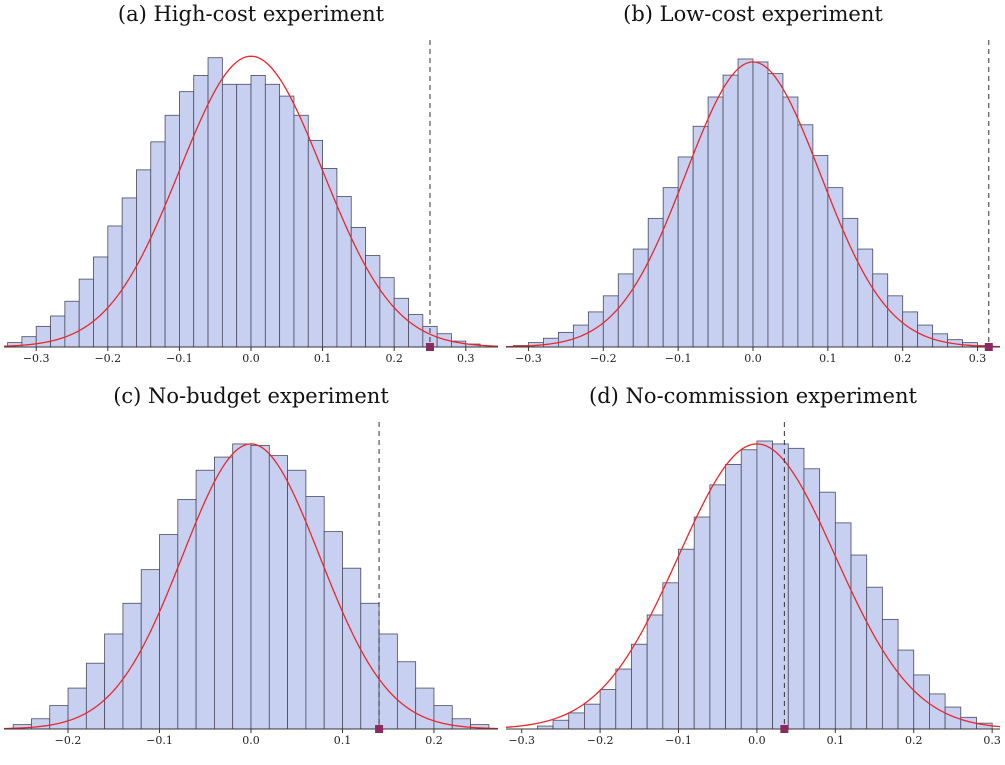 The height and width of the screenshot is (765, 1005). Describe the element at coordinates (251, 396) in the screenshot. I see `panel-title: (c) No-budget experiment` at that location.